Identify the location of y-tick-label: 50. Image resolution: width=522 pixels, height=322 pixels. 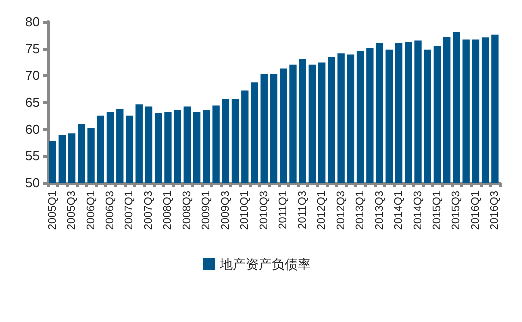
(33, 183).